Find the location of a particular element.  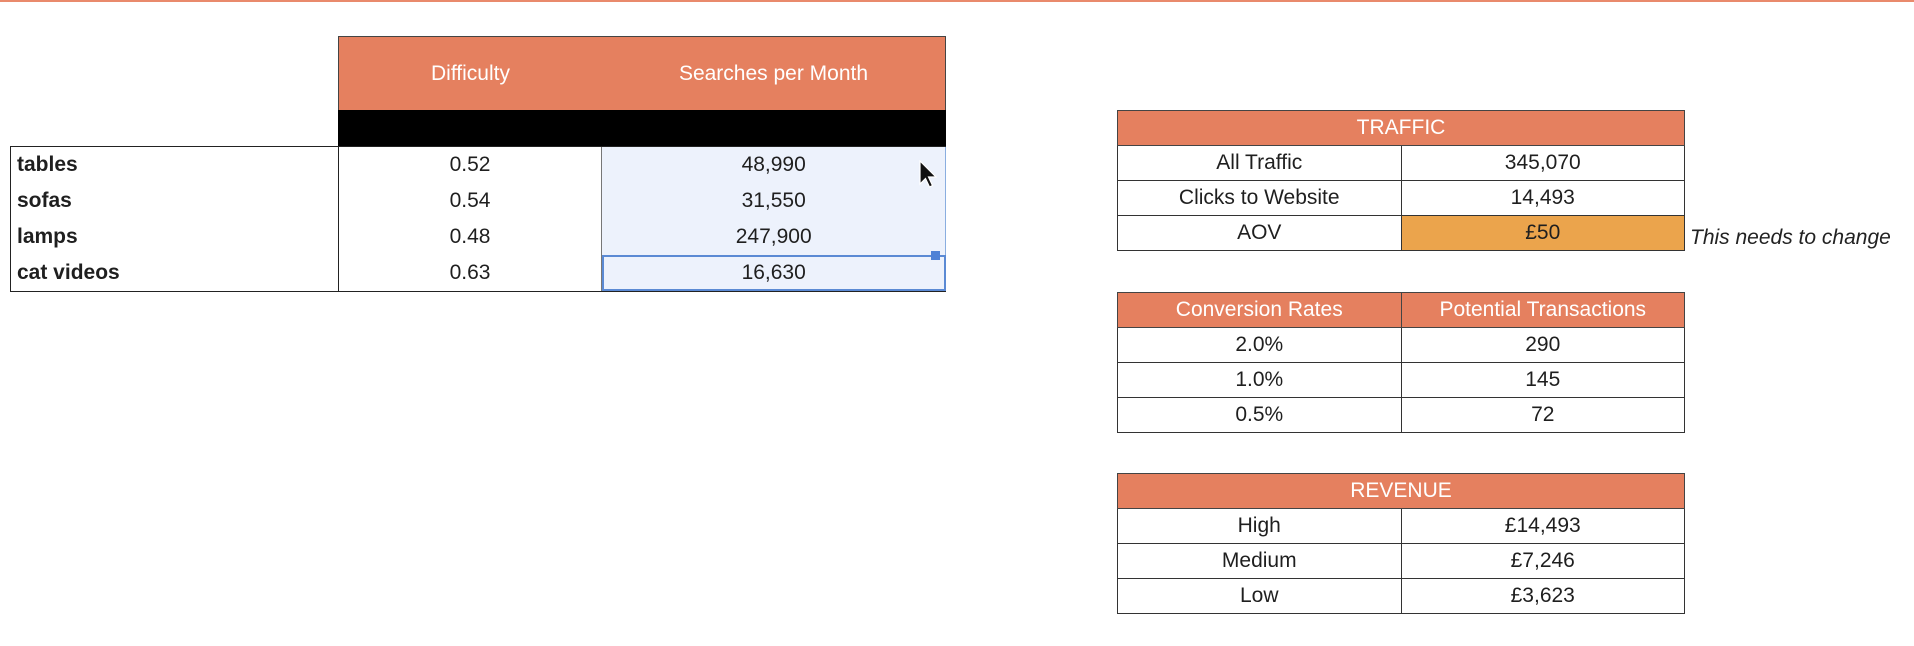

traffic-value: 14,493 is located at coordinates (1542, 198).